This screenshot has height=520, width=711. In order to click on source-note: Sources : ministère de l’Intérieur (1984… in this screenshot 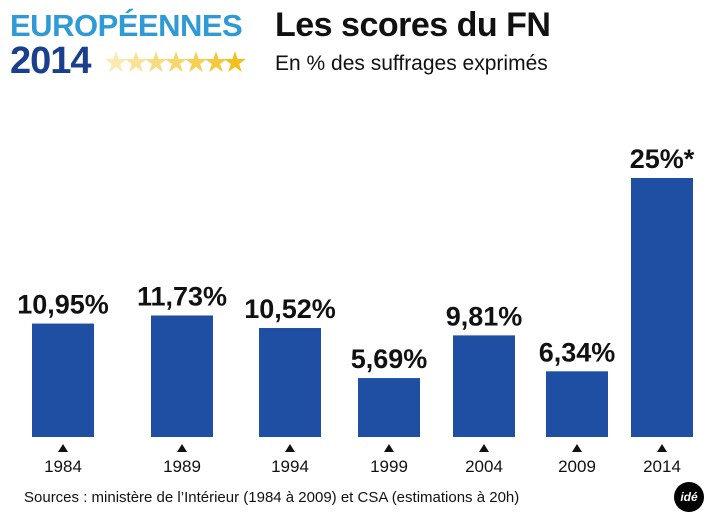, I will do `click(272, 497)`.